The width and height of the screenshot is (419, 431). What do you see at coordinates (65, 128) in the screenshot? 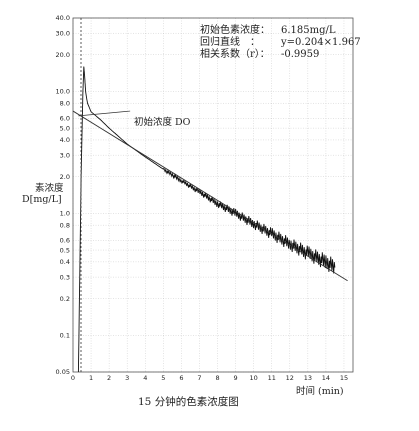
I see `y-tick-label: 5.0` at bounding box center [65, 128].